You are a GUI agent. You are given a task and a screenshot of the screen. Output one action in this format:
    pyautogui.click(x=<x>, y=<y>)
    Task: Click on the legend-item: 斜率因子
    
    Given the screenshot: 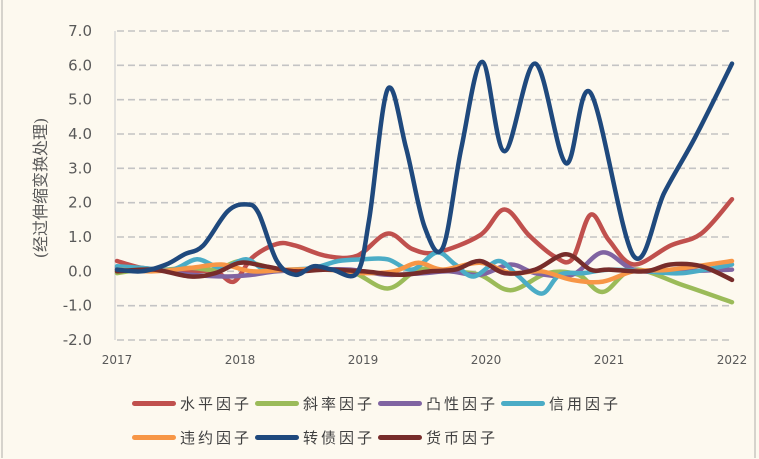 What is the action you would take?
    pyautogui.click(x=315, y=403)
    